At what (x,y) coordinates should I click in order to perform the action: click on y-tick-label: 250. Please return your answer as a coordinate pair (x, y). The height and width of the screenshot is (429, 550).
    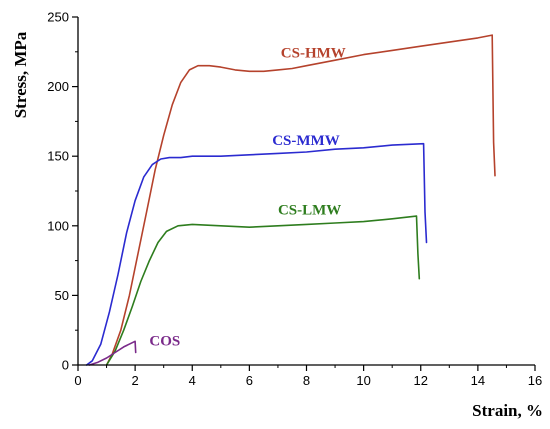
    Looking at the image, I should click on (58, 17).